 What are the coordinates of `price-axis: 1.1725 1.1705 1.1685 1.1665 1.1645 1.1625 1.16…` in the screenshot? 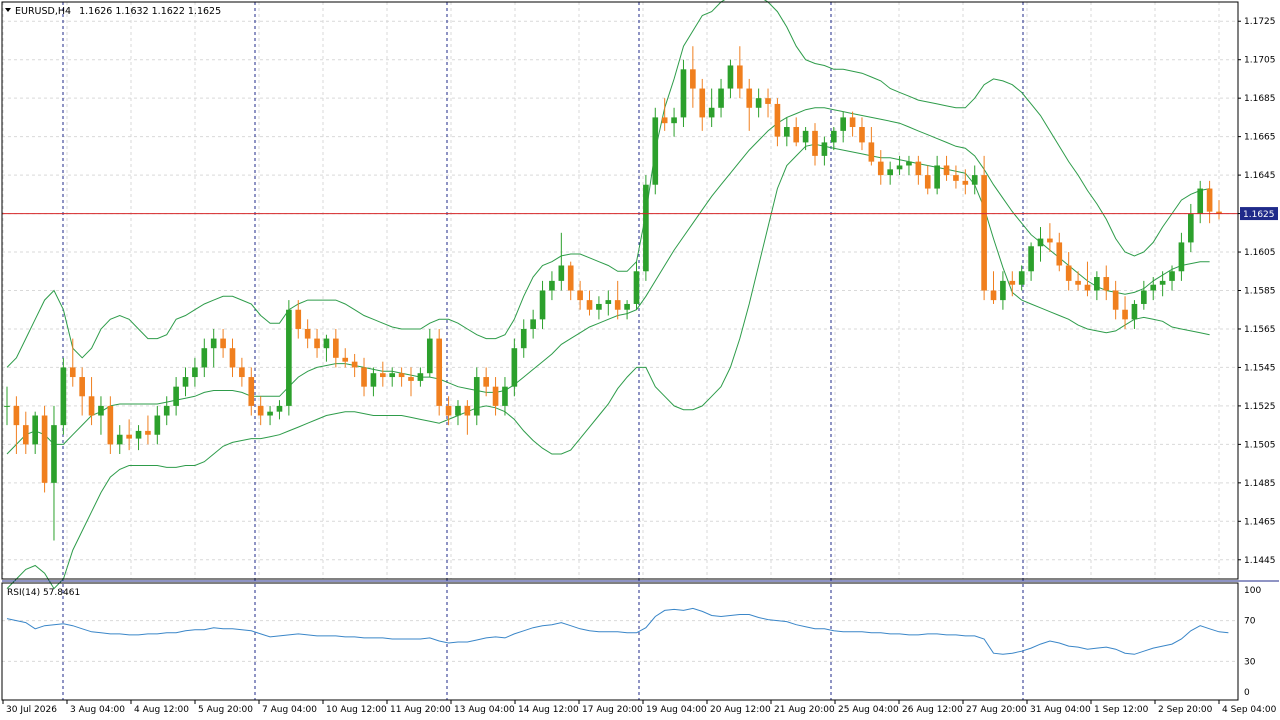 It's located at (1257, 291).